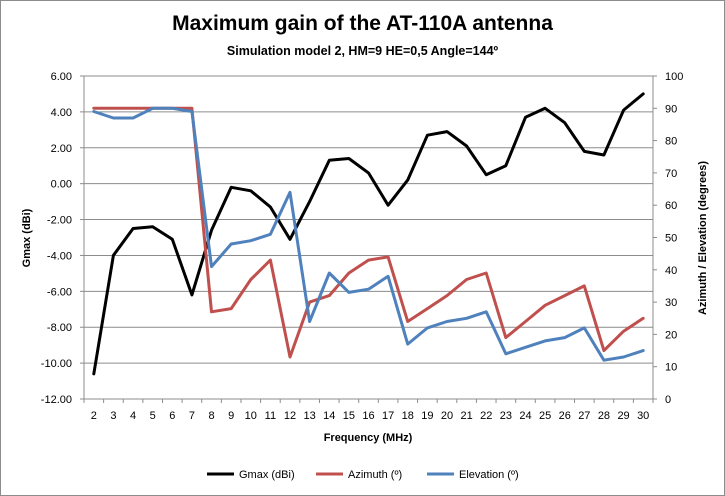 The image size is (725, 496). Describe the element at coordinates (270, 416) in the screenshot. I see `x-tick-label: 11` at that location.